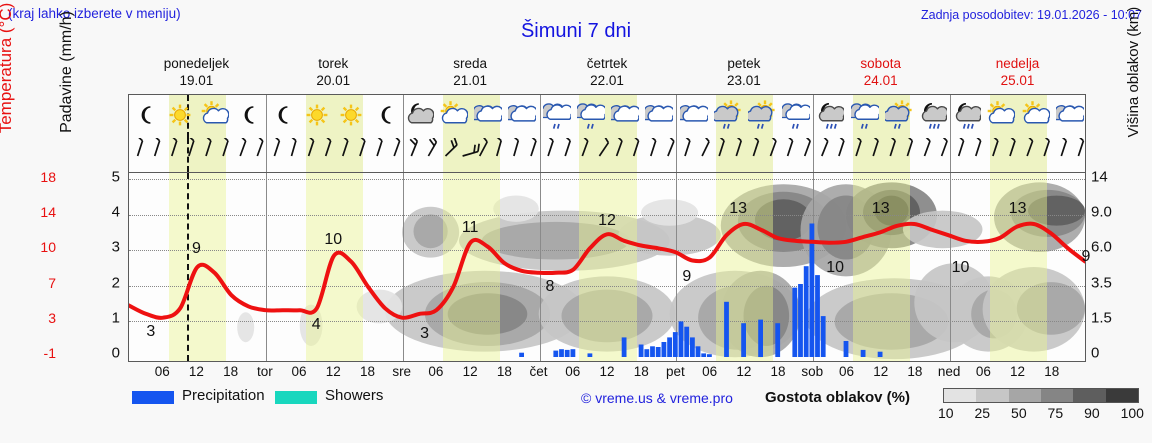 Image resolution: width=1152 pixels, height=443 pixels. Describe the element at coordinates (1132, 413) in the screenshot. I see `cloud-density-tick: 100` at that location.